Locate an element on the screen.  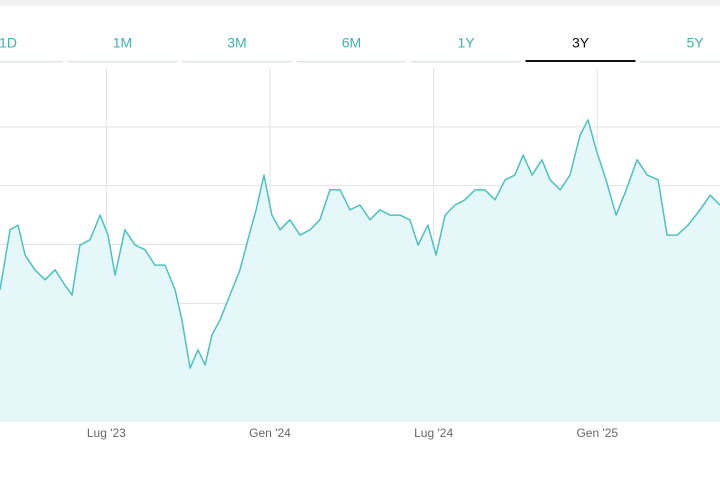
tab-label: 6M is located at coordinates (351, 43).